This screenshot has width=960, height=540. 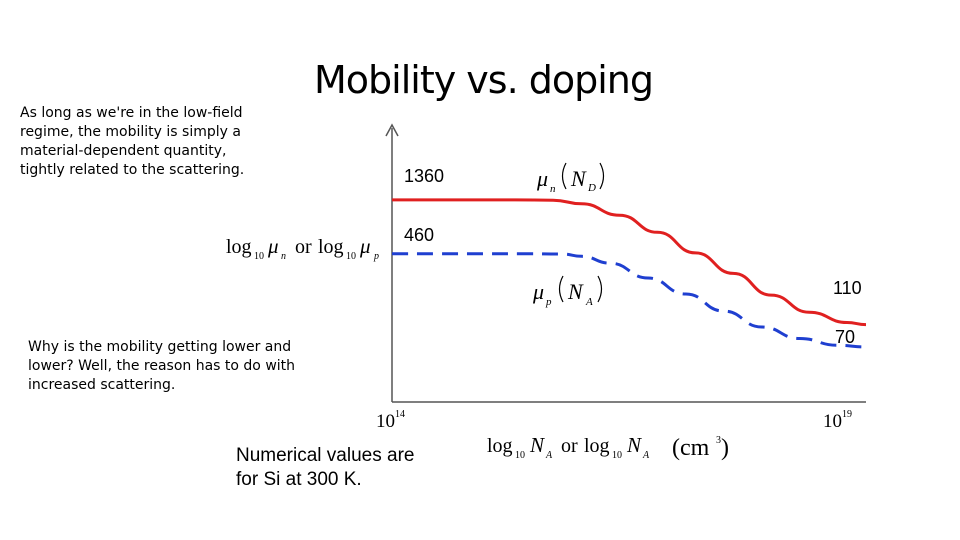 I want to click on series-name-electron: μ n N D, so click(x=570, y=178).